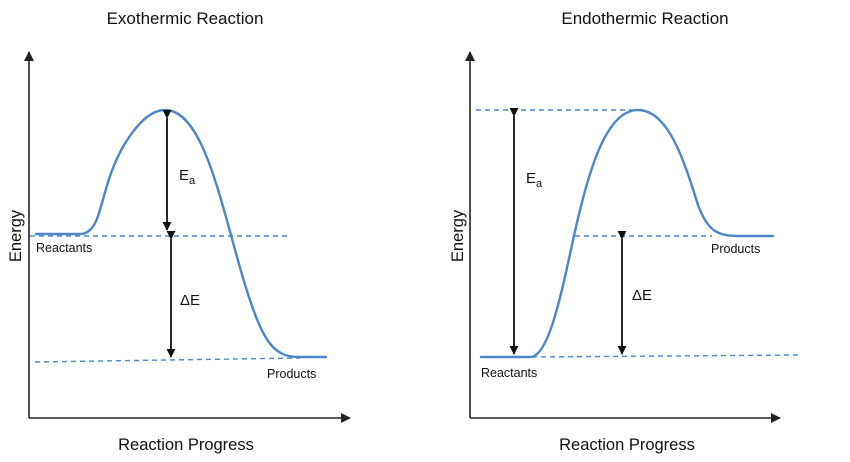  Describe the element at coordinates (666, 356) in the screenshot. I see `reactants-level-line` at that location.